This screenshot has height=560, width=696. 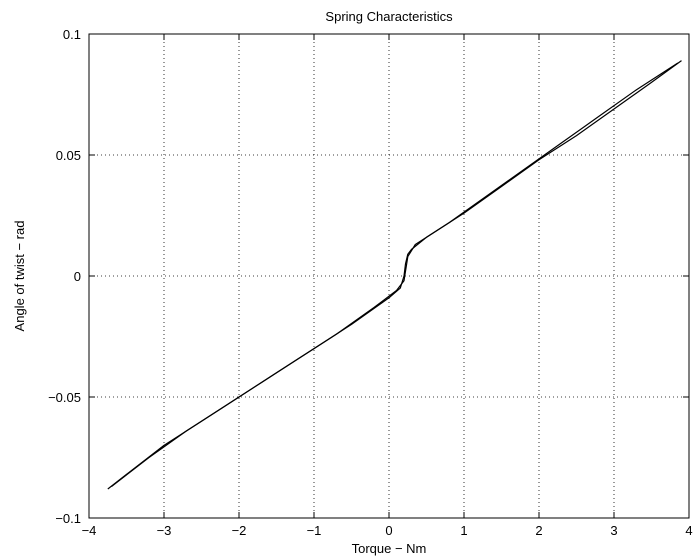 What do you see at coordinates (72, 34) in the screenshot?
I see `y-tick-label: 0.1` at bounding box center [72, 34].